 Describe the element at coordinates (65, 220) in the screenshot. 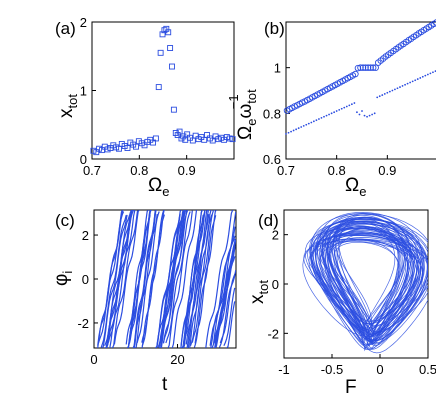

I see `panel-c-label: (c)` at that location.